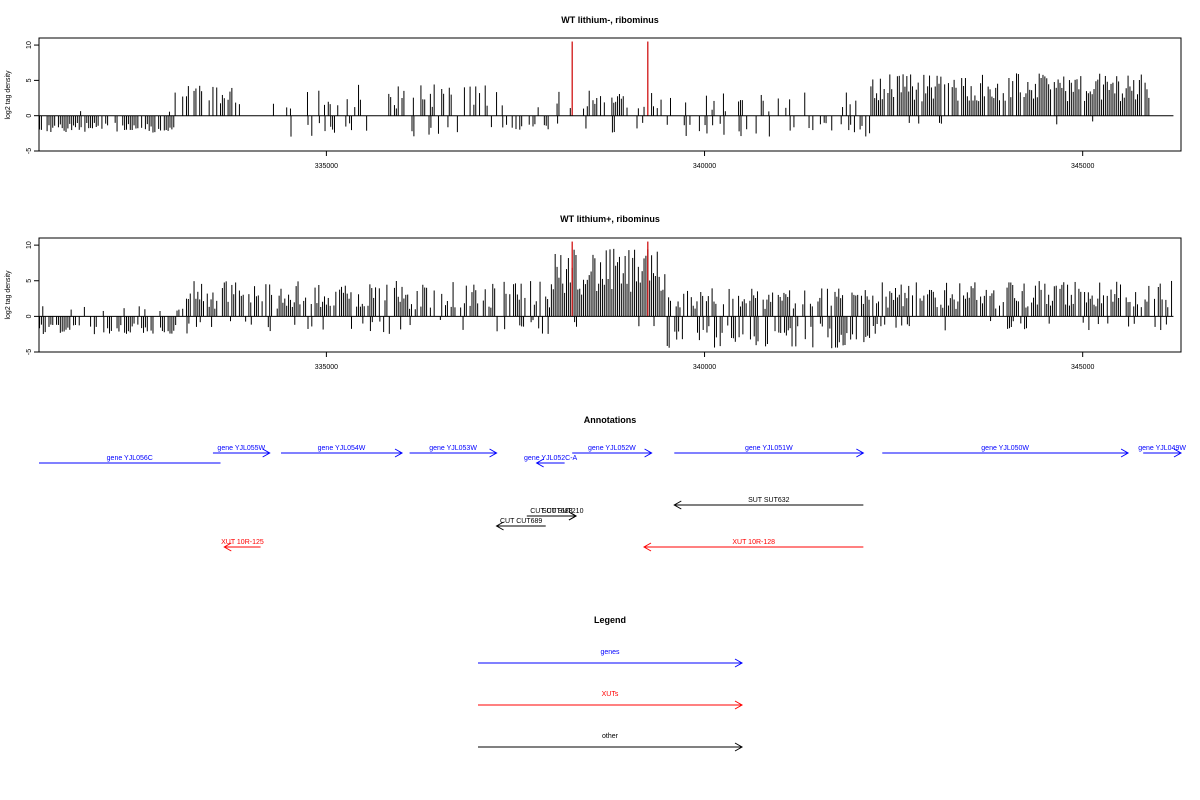 The image size is (1200, 800). I want to click on feature-label: CUT CUT689, so click(521, 521).